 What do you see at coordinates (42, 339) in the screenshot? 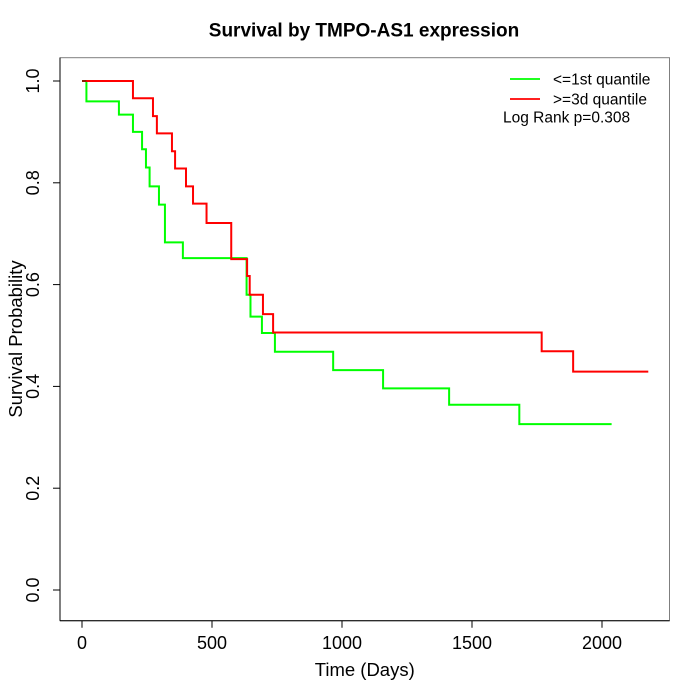
I see `y-axis: 0.0 0.2 0.4 0.6 0.8 1.0` at bounding box center [42, 339].